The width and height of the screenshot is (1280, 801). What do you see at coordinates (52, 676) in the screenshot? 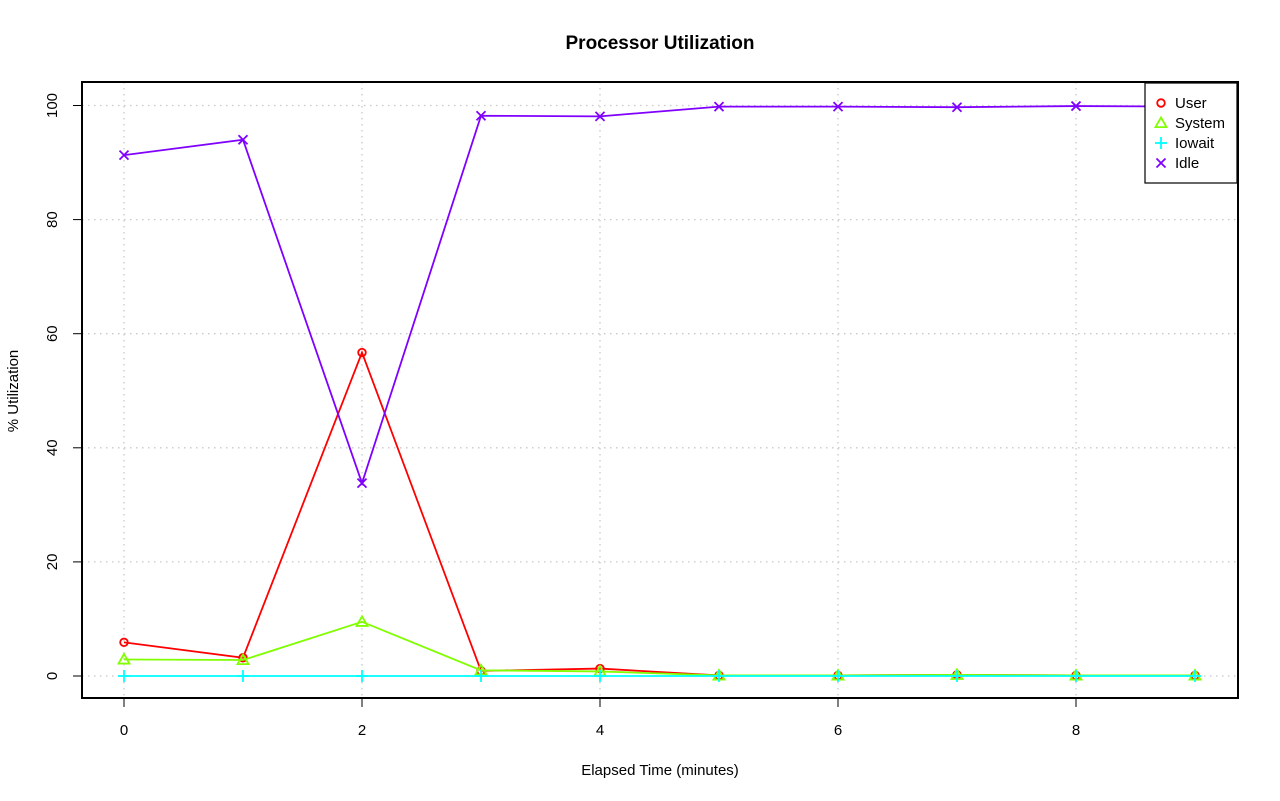
I see `y-tick-label: 0` at bounding box center [52, 676].